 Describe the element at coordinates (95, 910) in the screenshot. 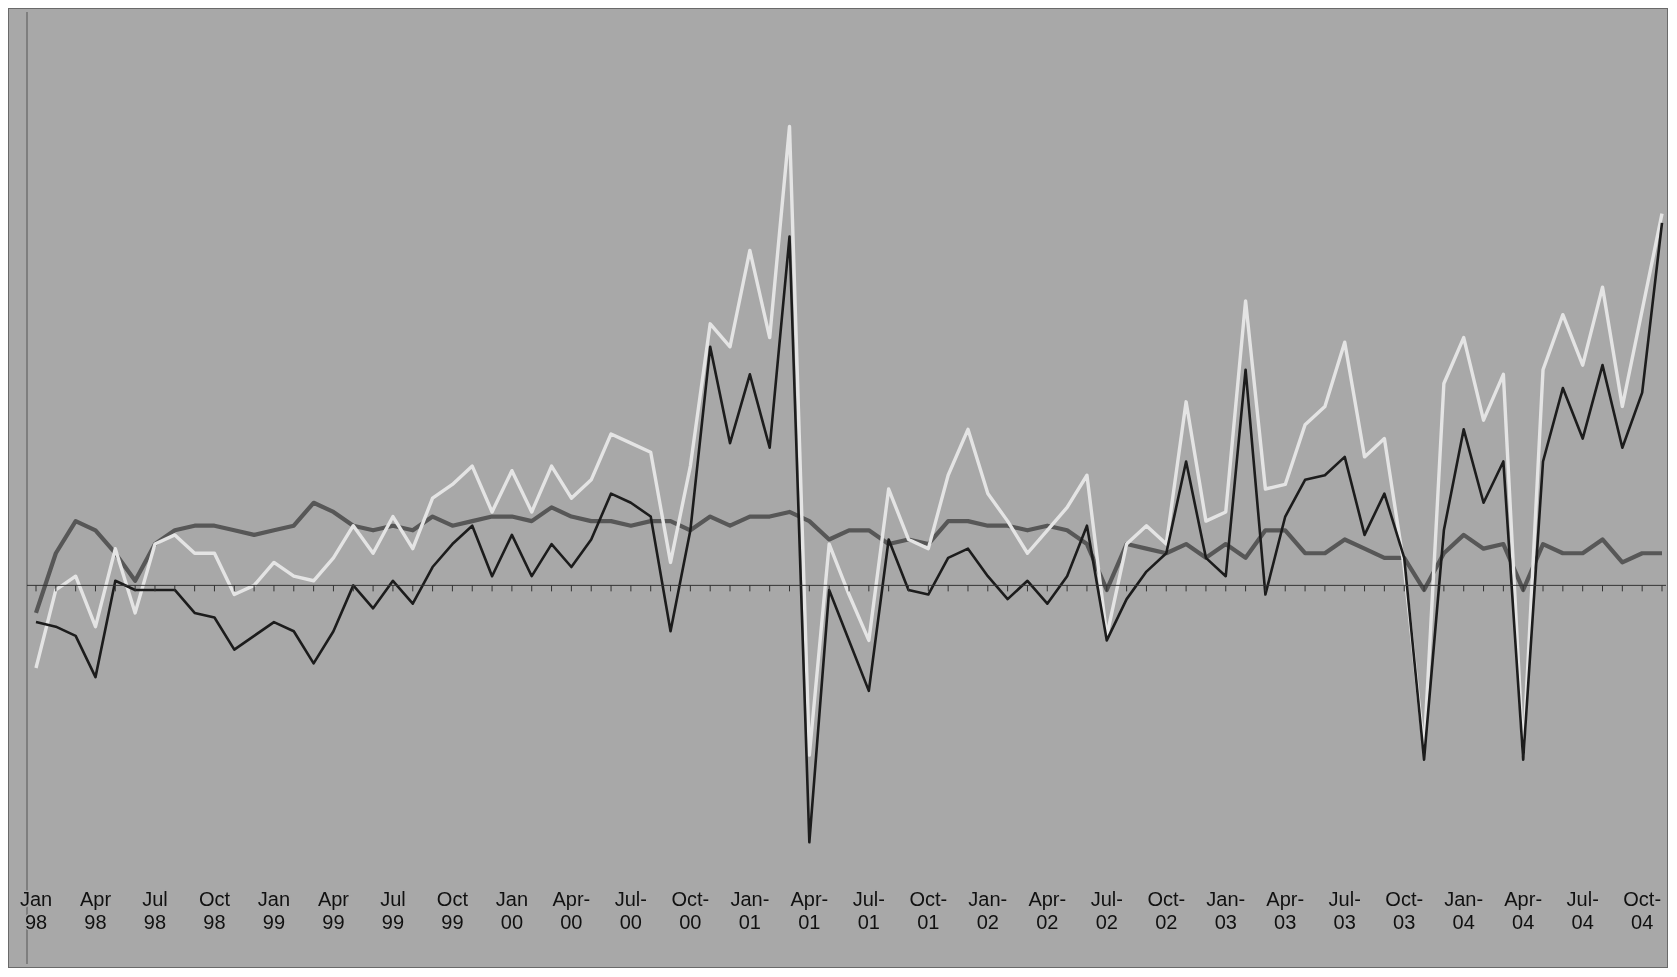

I see `x-tick-label: Apr 98` at that location.